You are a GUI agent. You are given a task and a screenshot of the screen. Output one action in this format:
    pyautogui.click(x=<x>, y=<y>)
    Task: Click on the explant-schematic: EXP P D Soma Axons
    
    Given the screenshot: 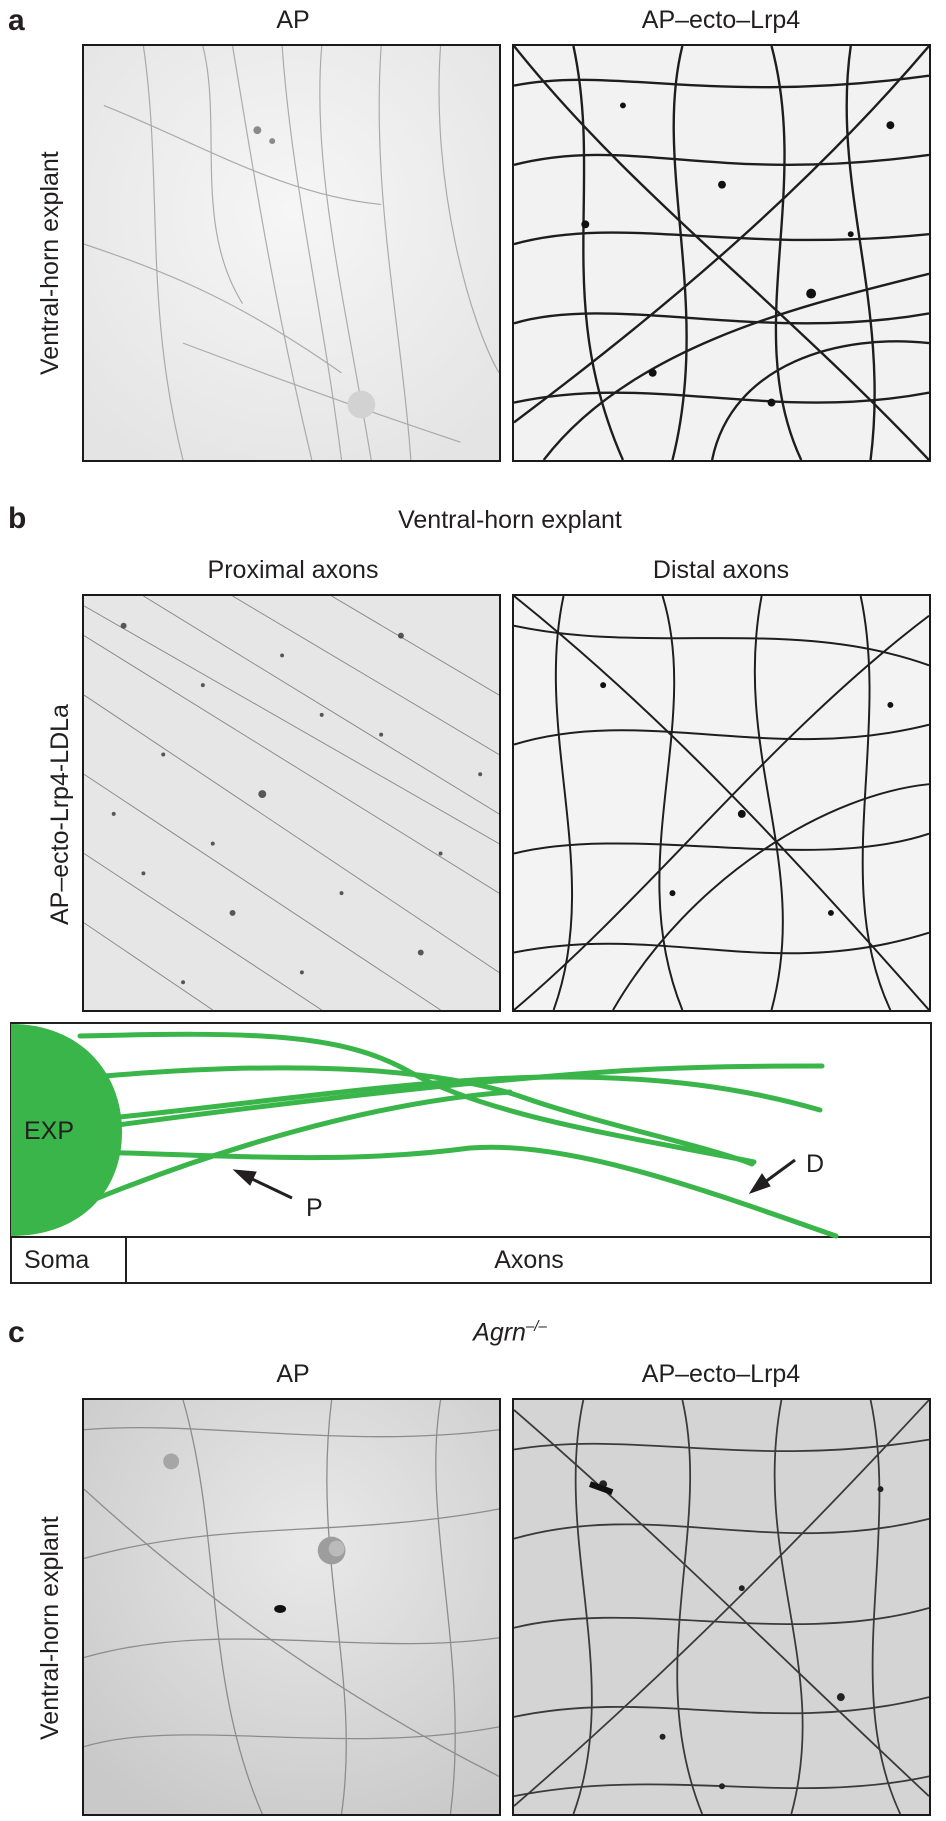 What is the action you would take?
    pyautogui.click(x=471, y=1153)
    